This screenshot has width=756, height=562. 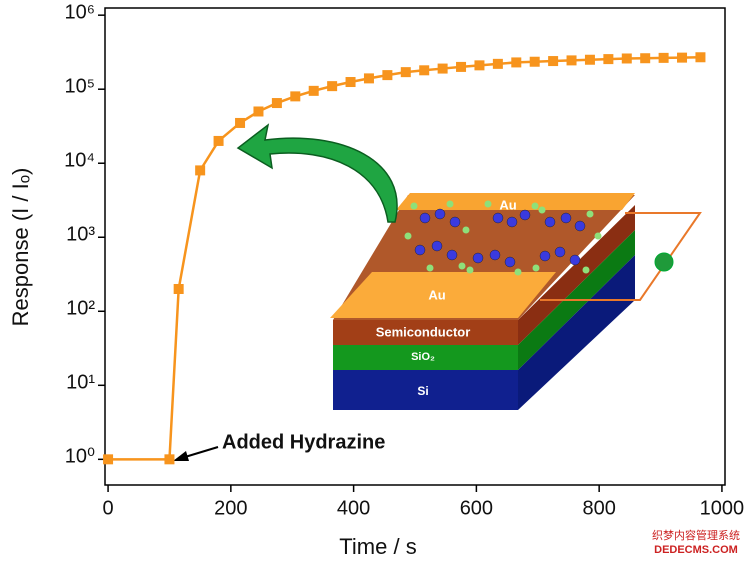 I want to click on x-tick-label: 200, so click(x=230, y=508).